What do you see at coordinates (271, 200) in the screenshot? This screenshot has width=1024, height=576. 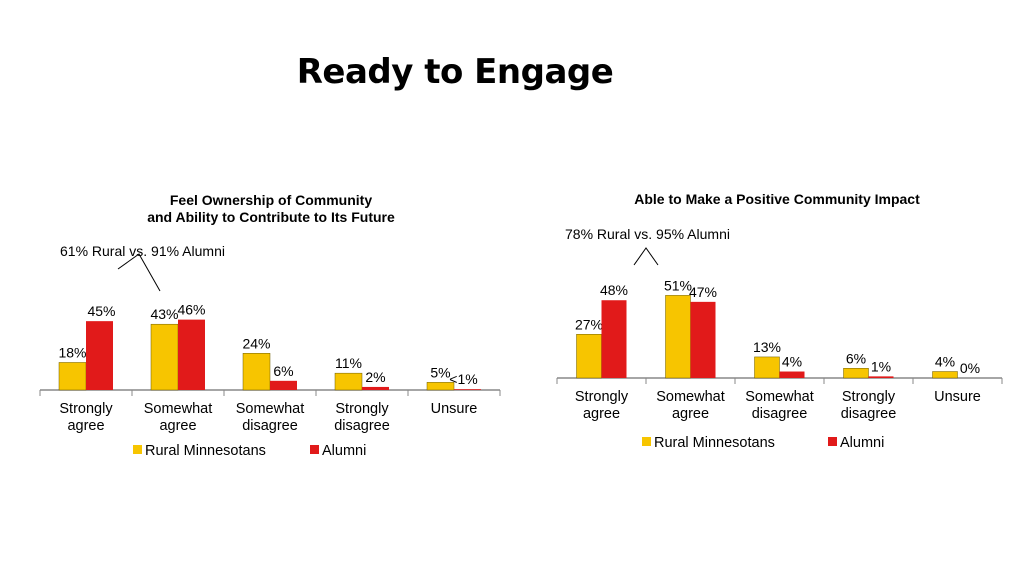 I see `chart-title: Feel Ownership of Community` at bounding box center [271, 200].